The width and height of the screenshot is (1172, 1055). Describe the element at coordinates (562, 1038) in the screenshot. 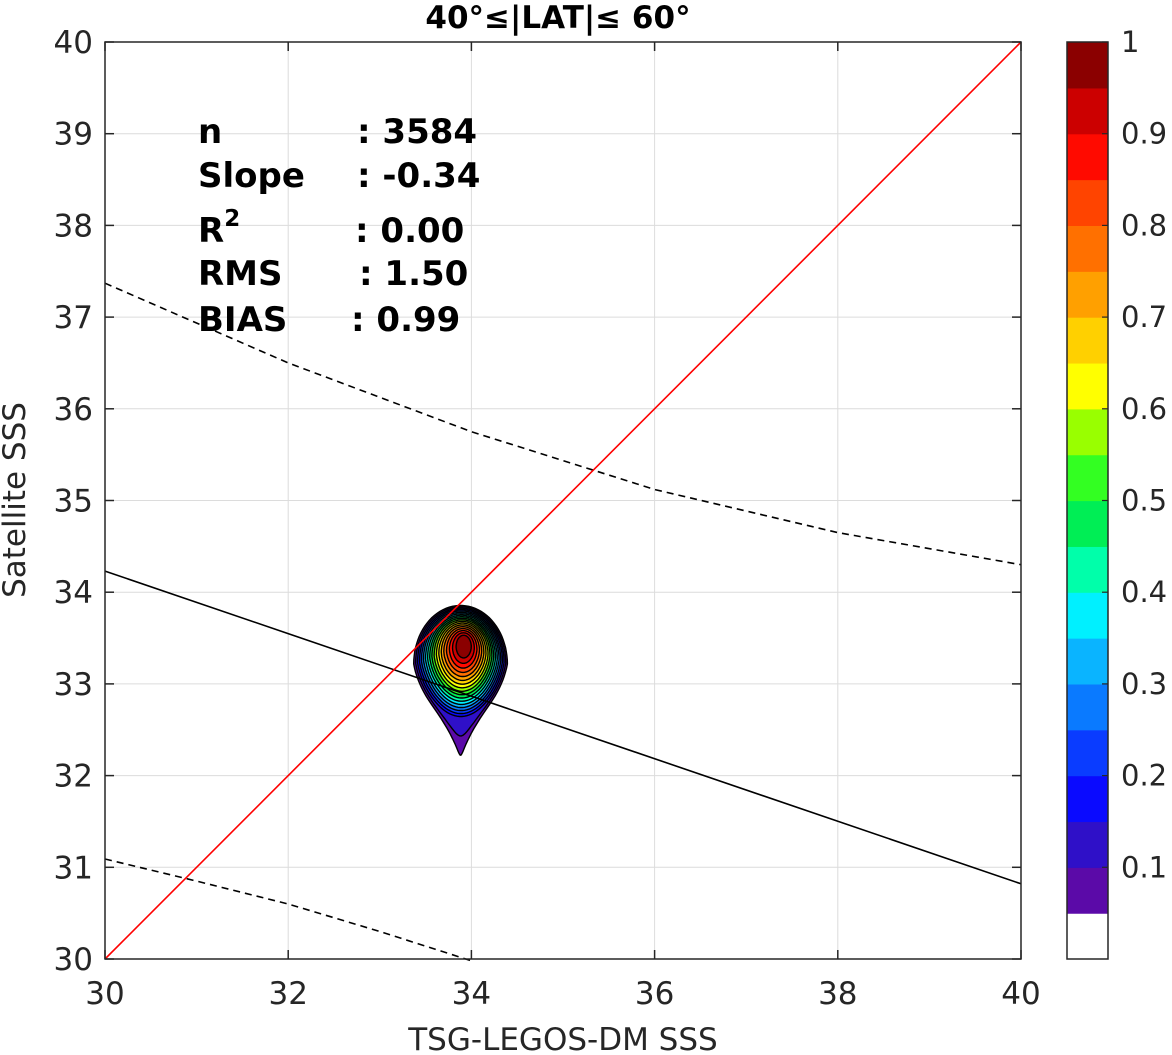

I see `x-axis-label: TSG-LEGOS-DM SSS` at that location.